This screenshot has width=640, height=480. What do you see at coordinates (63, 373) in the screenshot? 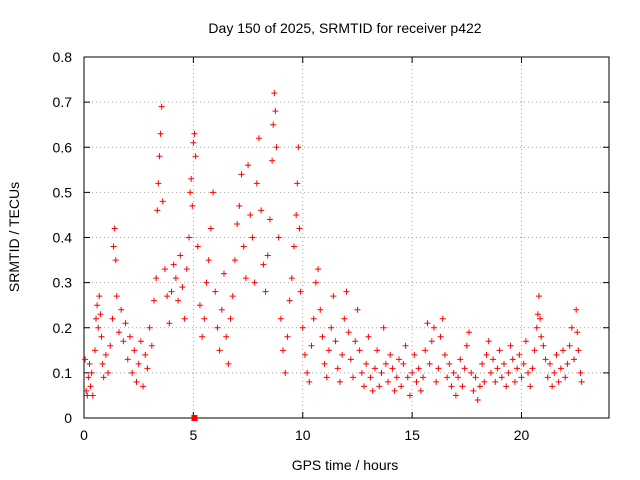
I see `y-tick-label: 0.1` at bounding box center [63, 373].